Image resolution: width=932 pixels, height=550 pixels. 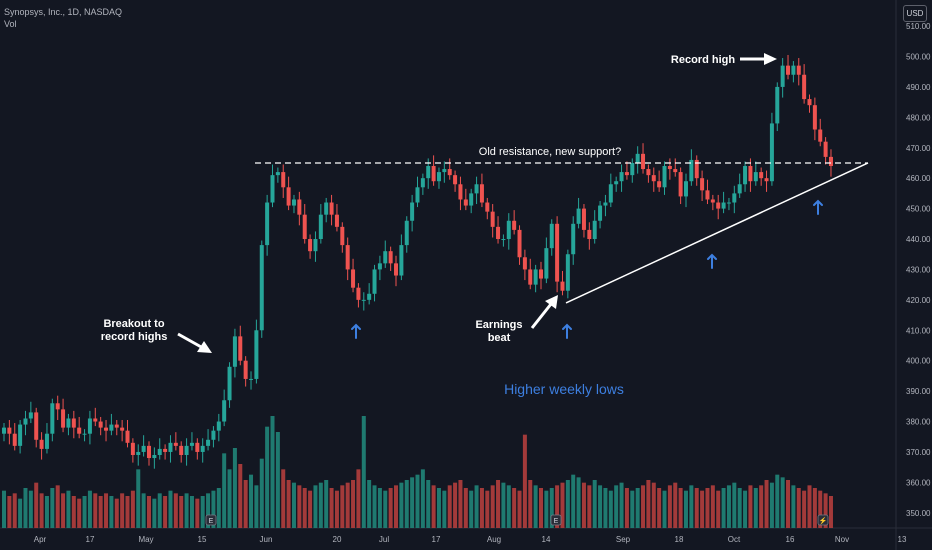 I want to click on breakout-arrow-icon, so click(x=204, y=347).